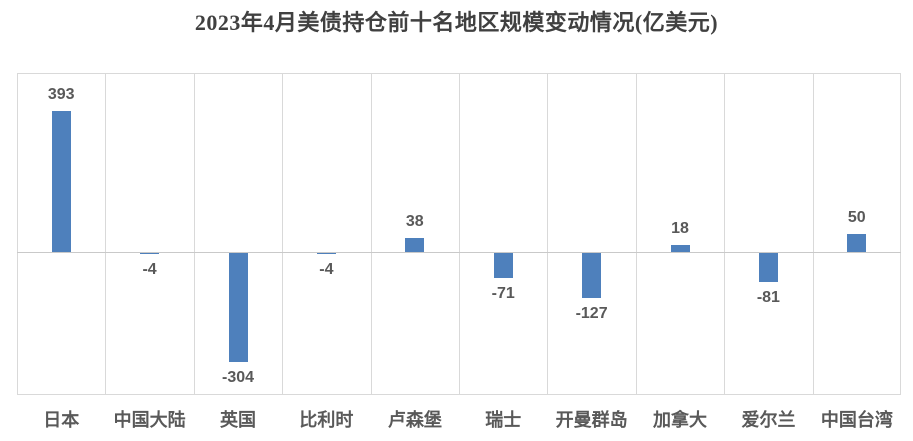 This screenshot has height=441, width=913. Describe the element at coordinates (768, 297) in the screenshot. I see `value-label: -81` at that location.